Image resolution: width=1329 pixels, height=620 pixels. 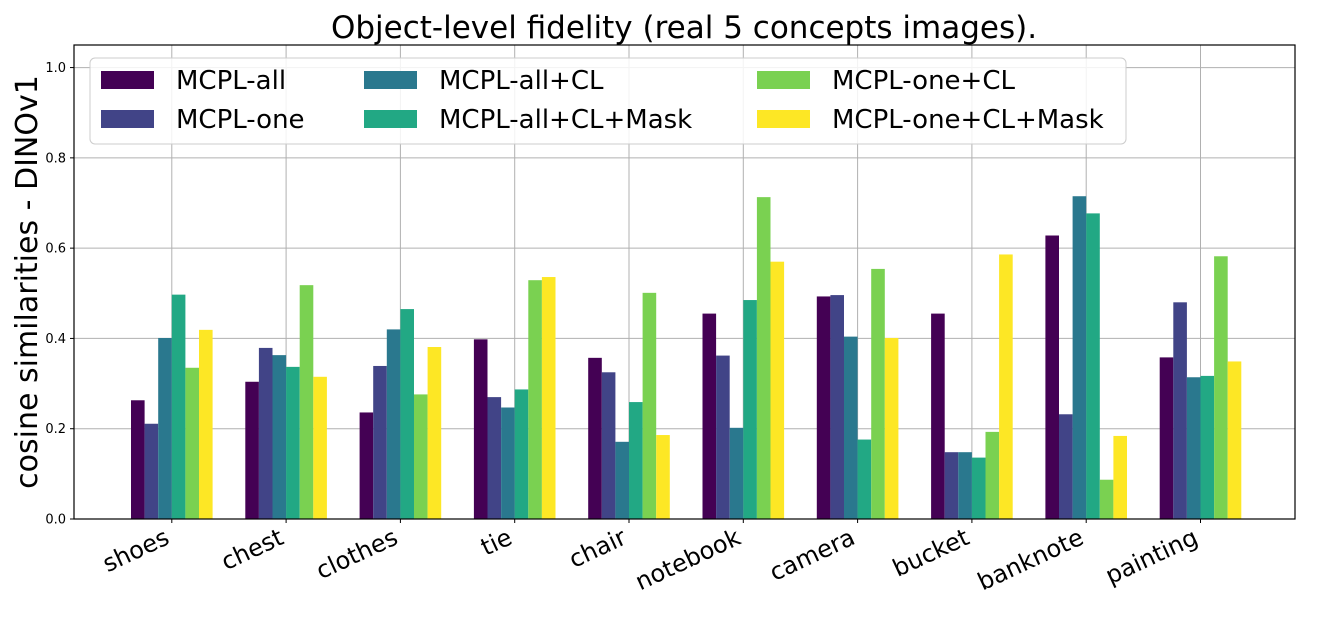 What do you see at coordinates (548, 398) in the screenshot?
I see `bar-tie-mcpl-one-plus-cl-plus-mask` at bounding box center [548, 398].